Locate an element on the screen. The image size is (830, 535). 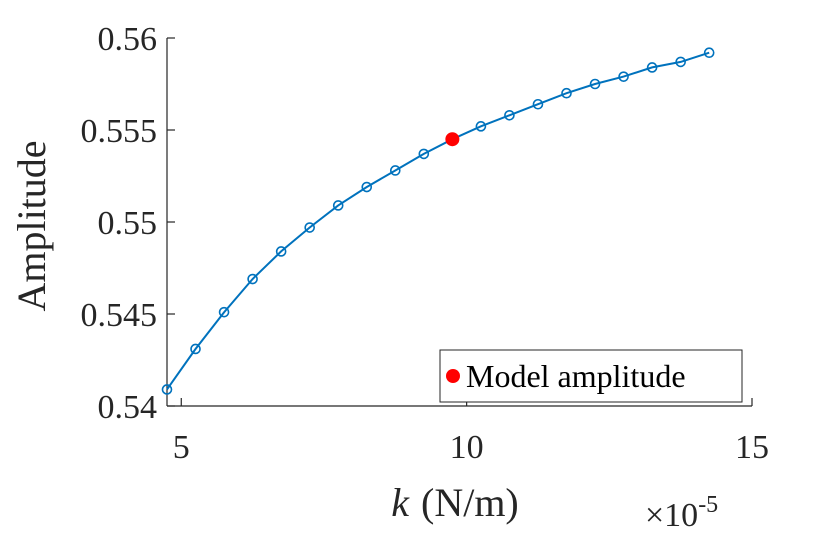
x-tick-label: 5 is located at coordinates (181, 447).